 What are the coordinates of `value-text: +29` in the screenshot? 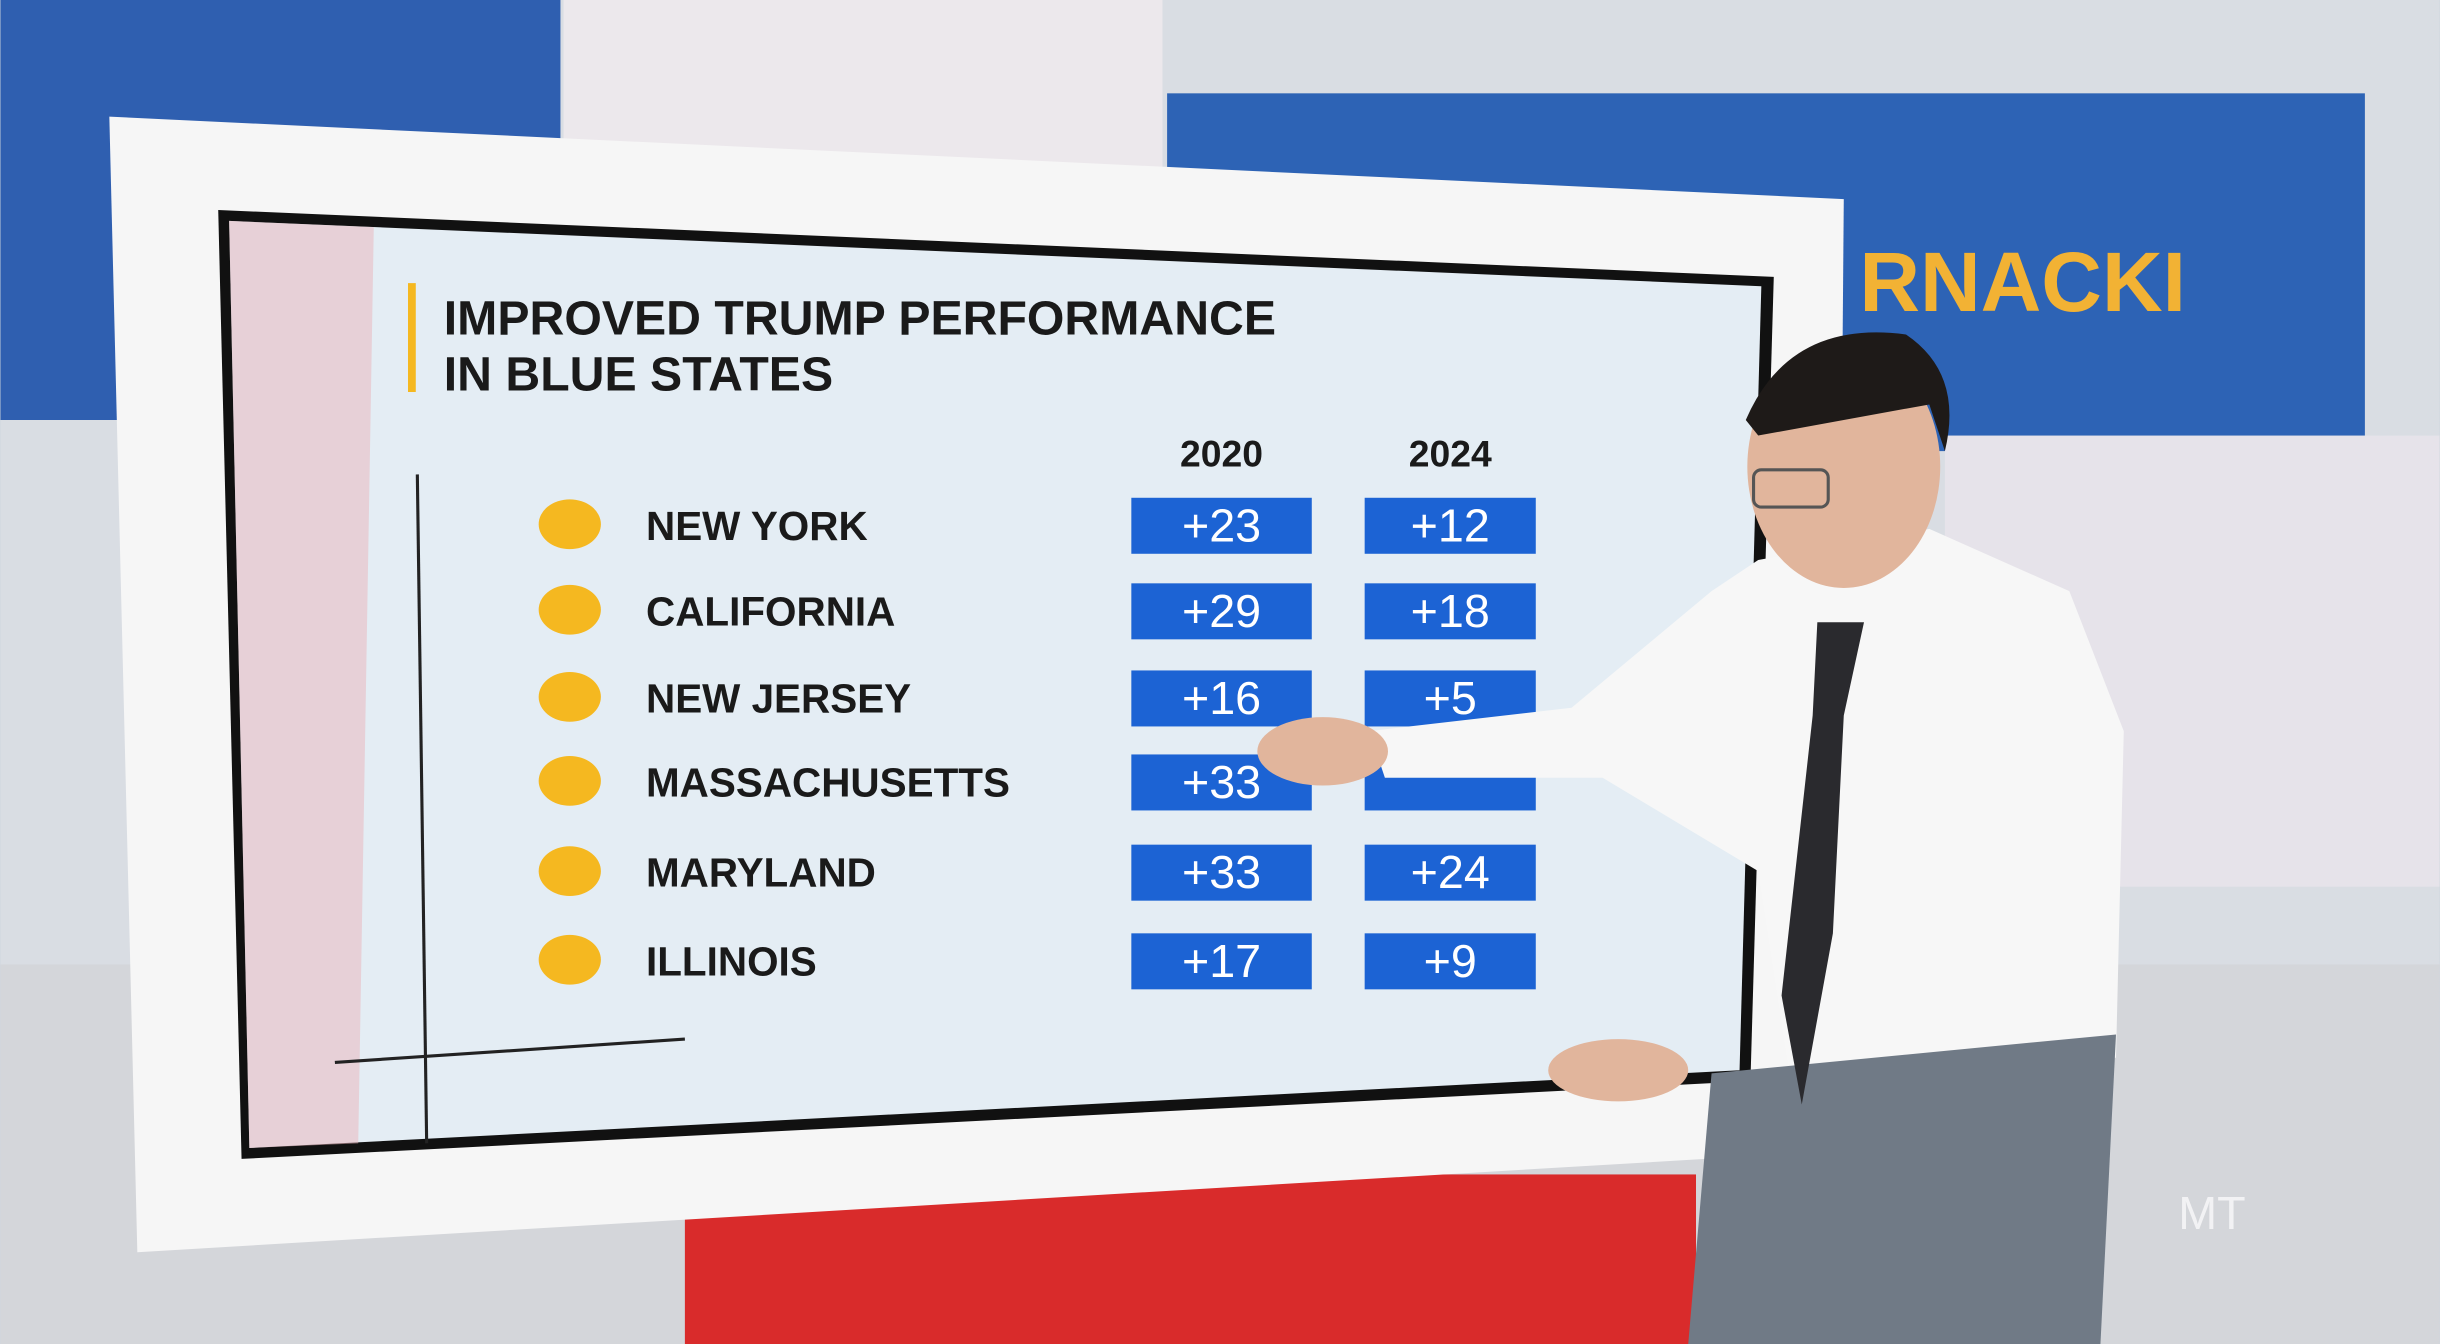 It's located at (1221, 611).